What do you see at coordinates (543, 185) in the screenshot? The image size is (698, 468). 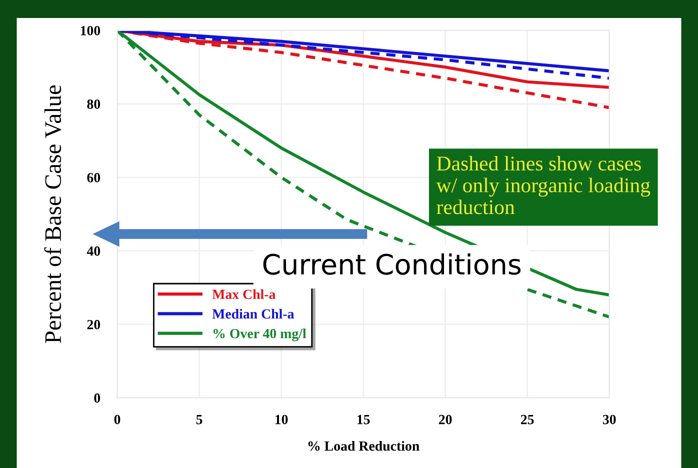 I see `annotation: Dashed lines show cases w/ only inorganic loading reduction` at bounding box center [543, 185].